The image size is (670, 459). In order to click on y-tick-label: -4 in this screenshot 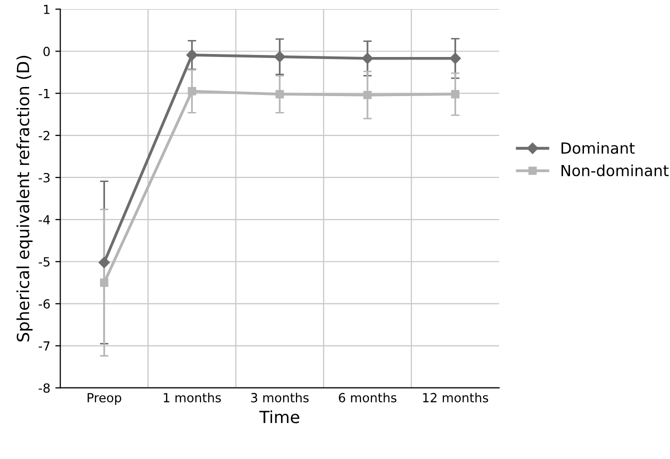, I will do `click(44, 219)`.